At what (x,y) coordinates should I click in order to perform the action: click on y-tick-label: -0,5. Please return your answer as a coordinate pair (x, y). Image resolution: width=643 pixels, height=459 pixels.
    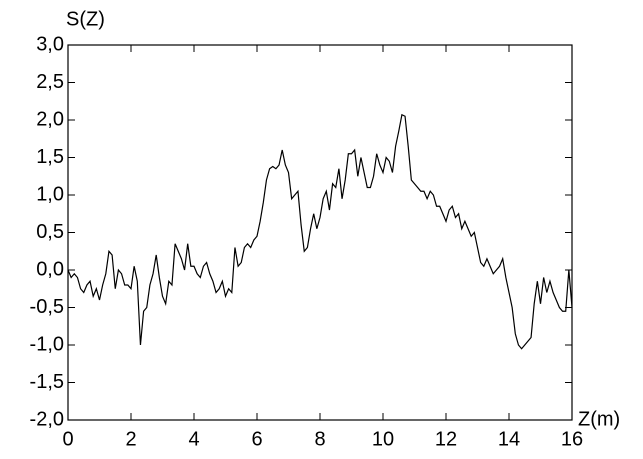
    Looking at the image, I should click on (47, 307).